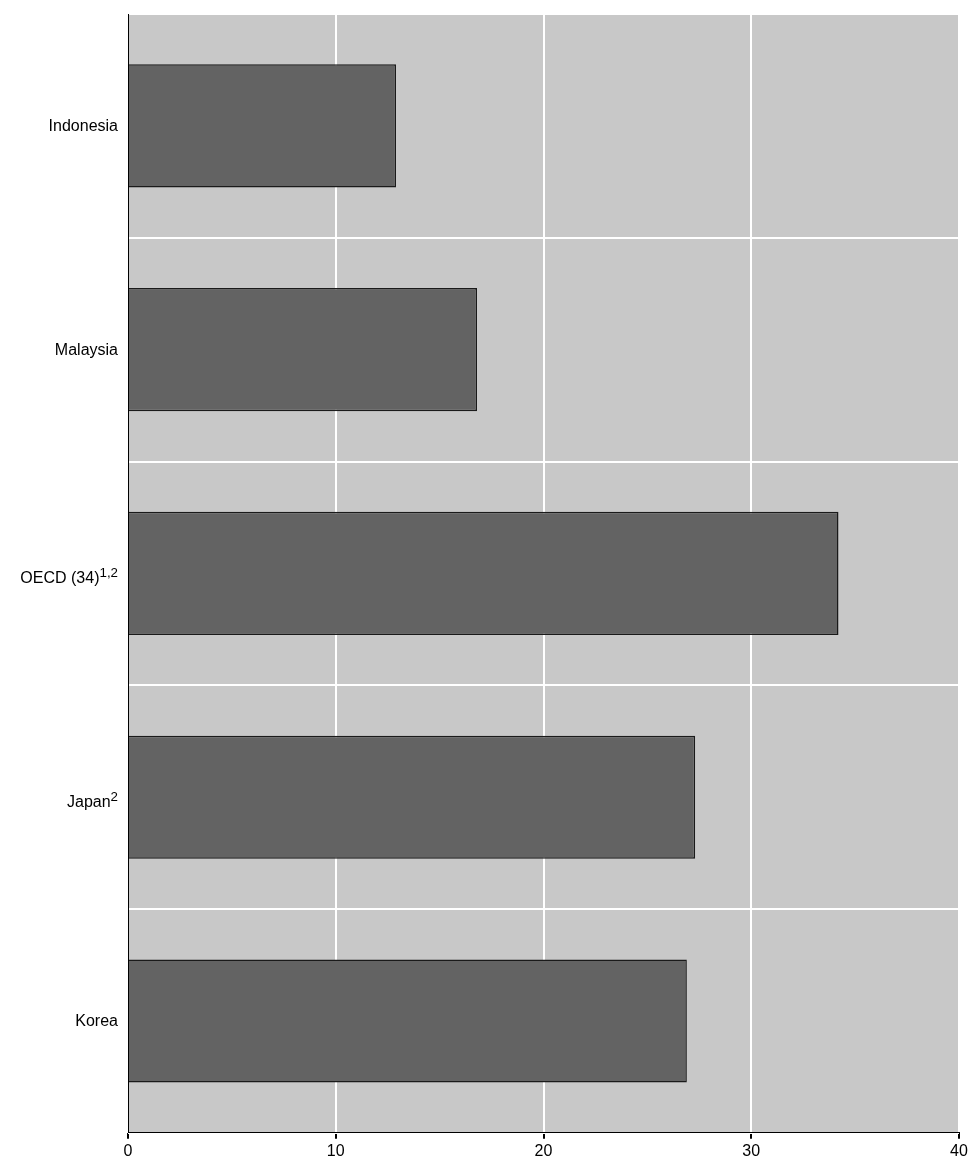 This screenshot has height=1172, width=979. Describe the element at coordinates (959, 1150) in the screenshot. I see `x-tick-label: 40` at that location.